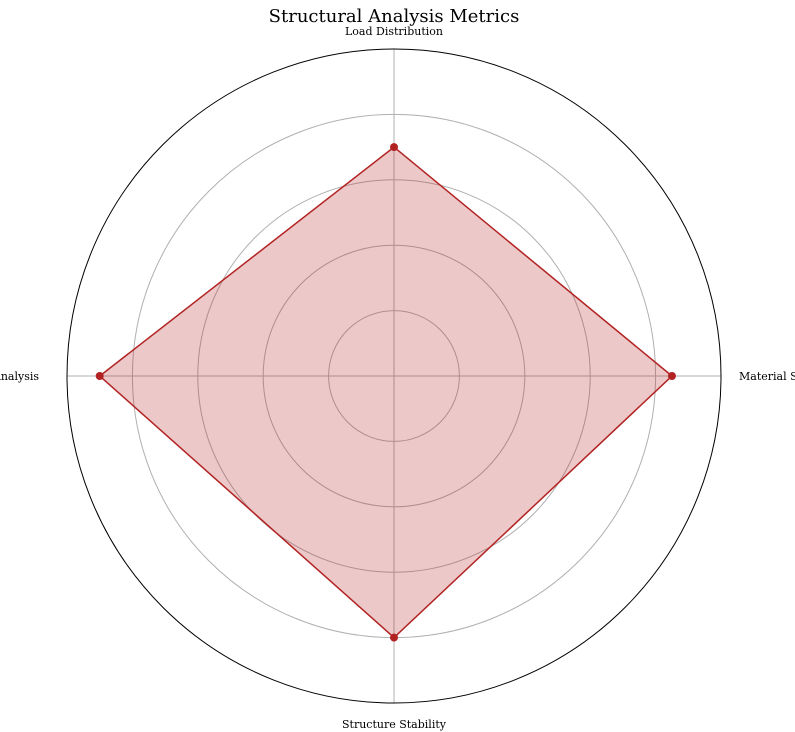 The width and height of the screenshot is (795, 732). I want to click on axis-label-4: Structure Stability, so click(394, 724).